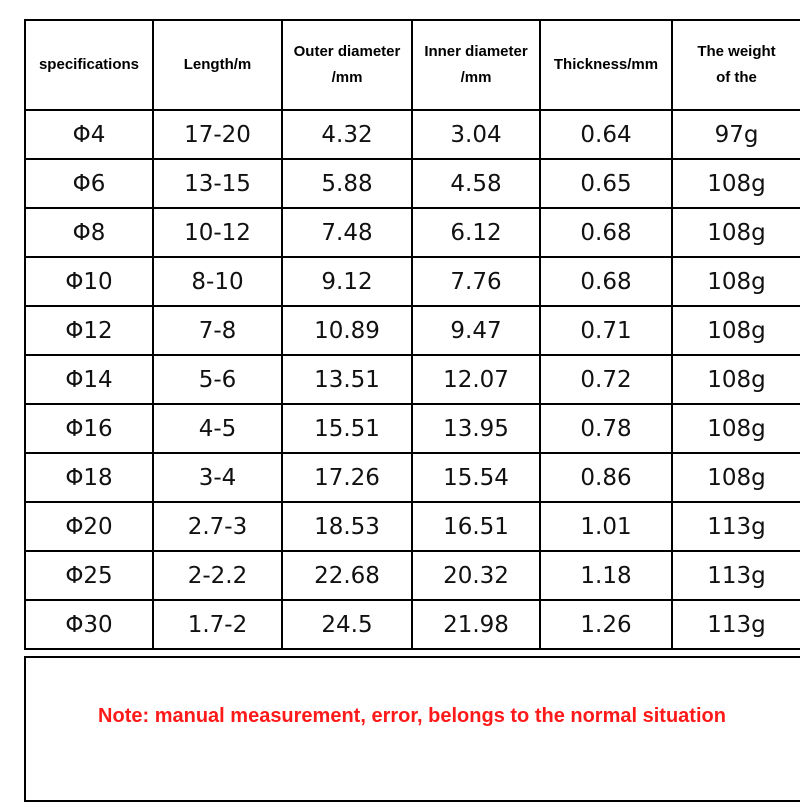  What do you see at coordinates (347, 379) in the screenshot?
I see `cell-outer-diameter: 13.51` at bounding box center [347, 379].